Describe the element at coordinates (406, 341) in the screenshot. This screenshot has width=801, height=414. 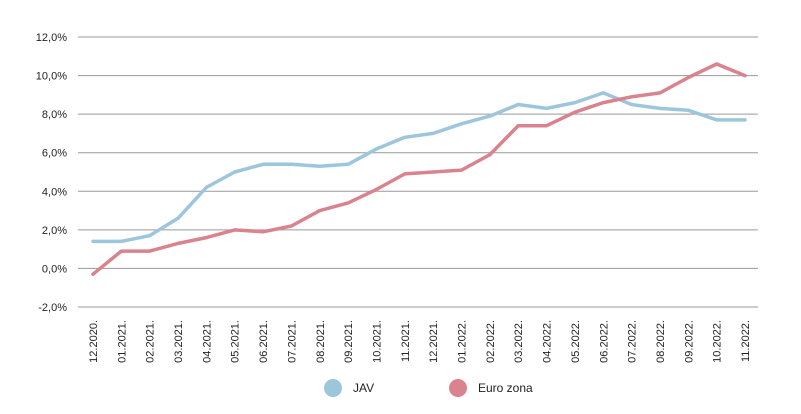
I see `x-tick-label: 11.2021.` at that location.